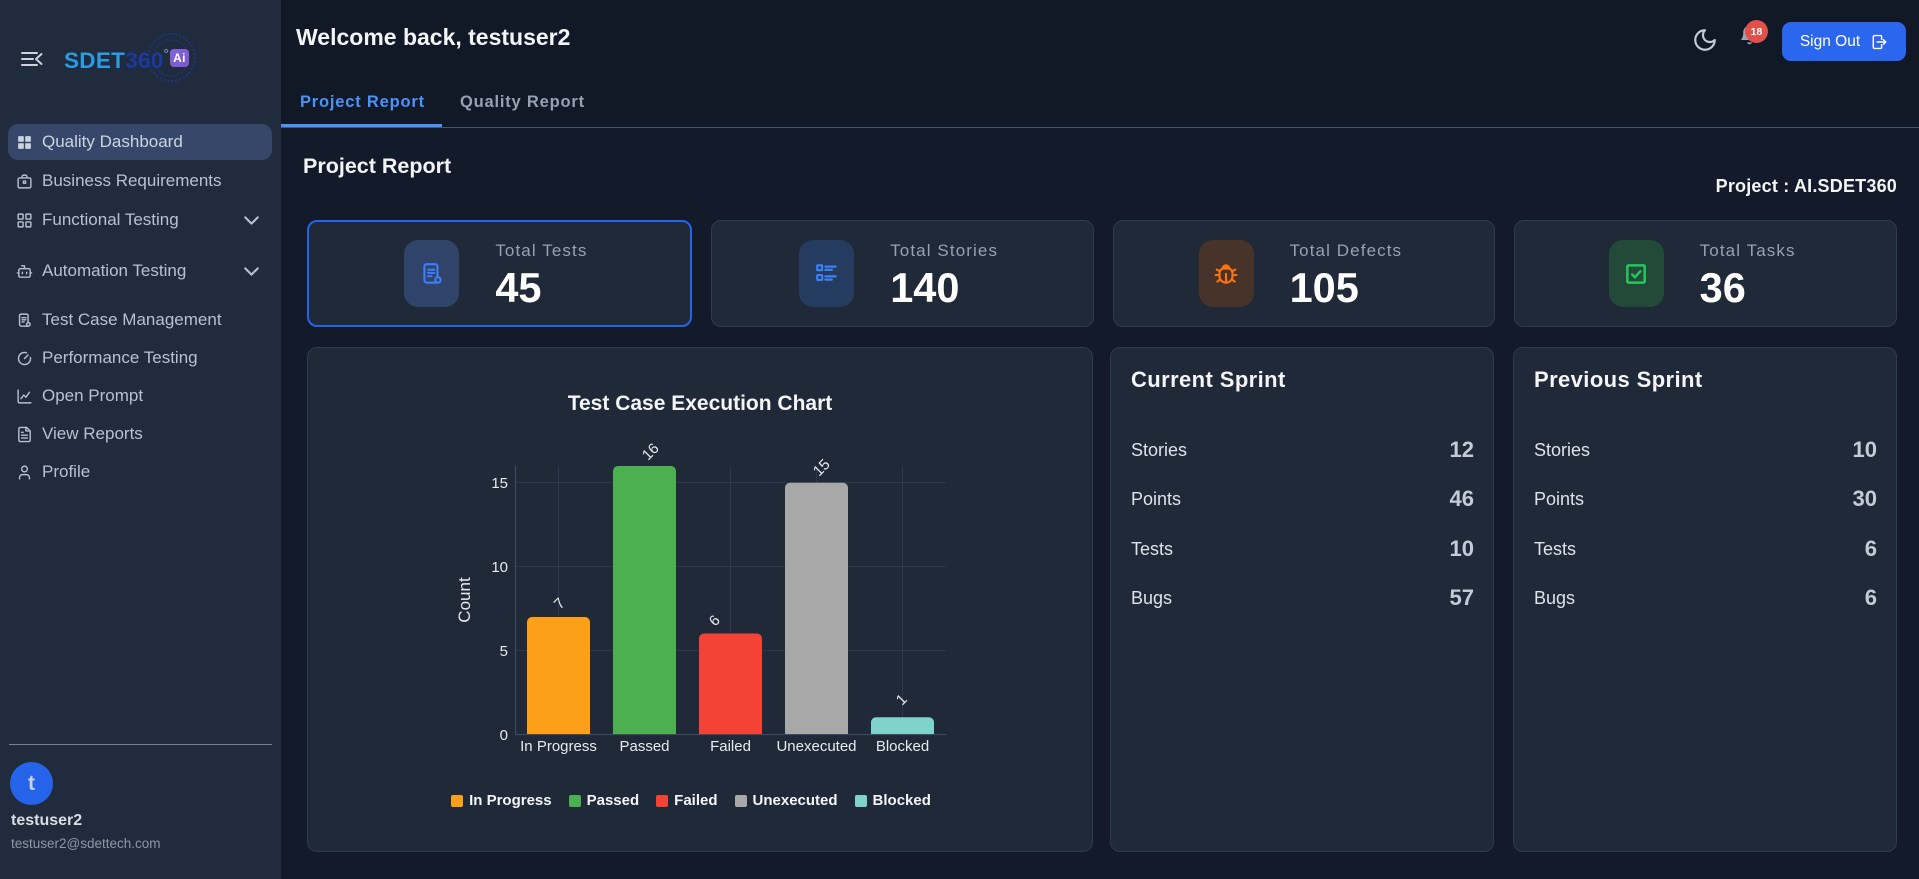 The height and width of the screenshot is (879, 1919). I want to click on svg-text: Failed, so click(730, 746).